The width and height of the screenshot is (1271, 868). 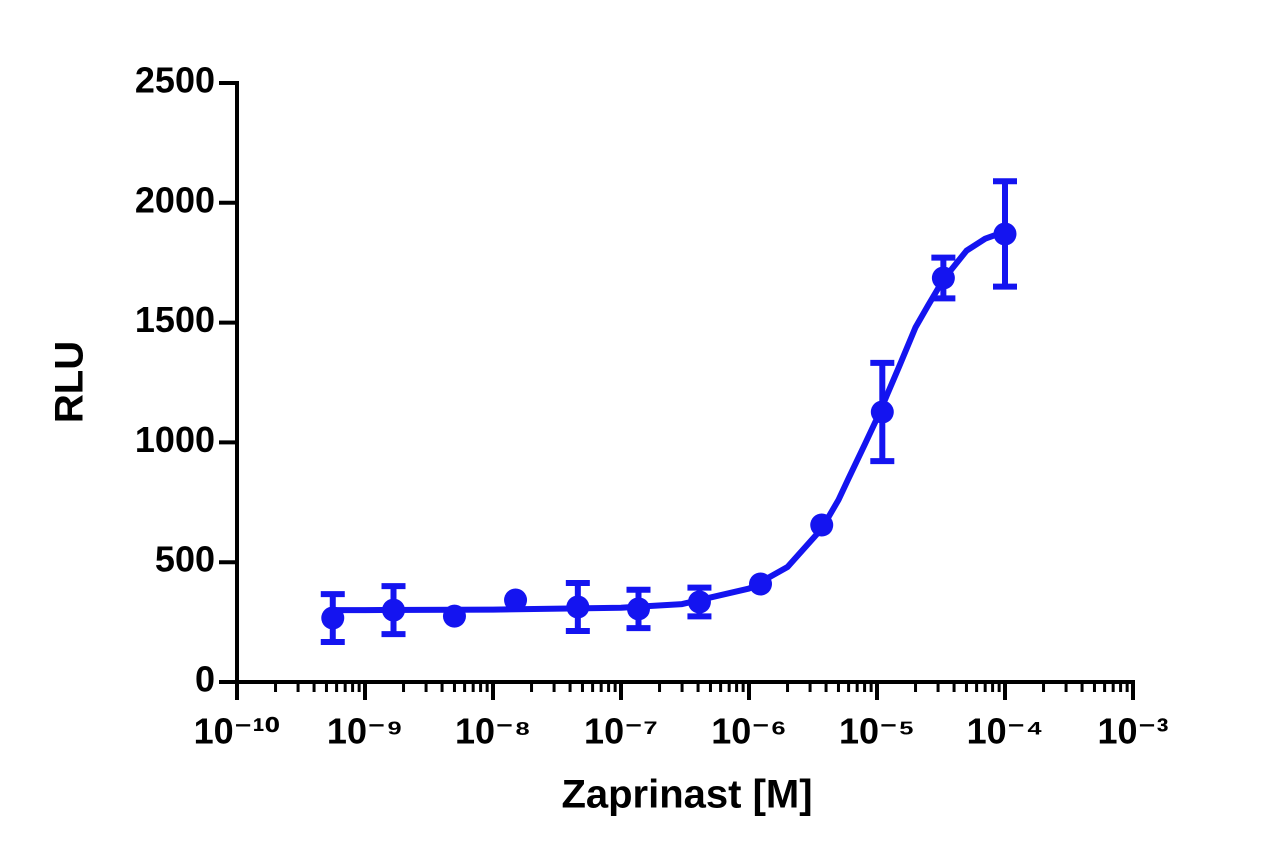 What do you see at coordinates (1132, 731) in the screenshot?
I see `x-tick-label: 10⁻³` at bounding box center [1132, 731].